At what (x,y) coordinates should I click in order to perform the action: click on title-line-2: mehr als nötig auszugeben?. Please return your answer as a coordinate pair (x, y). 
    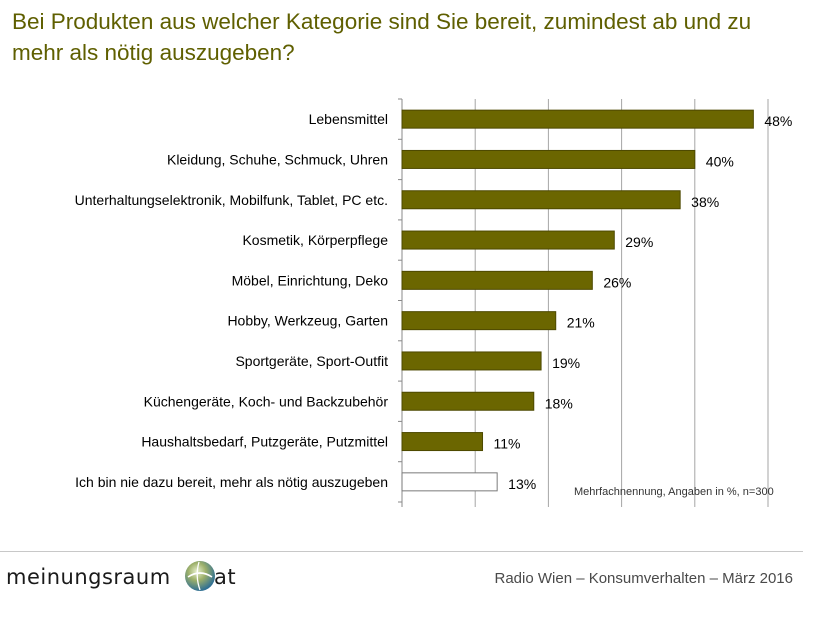
    Looking at the image, I should click on (153, 52).